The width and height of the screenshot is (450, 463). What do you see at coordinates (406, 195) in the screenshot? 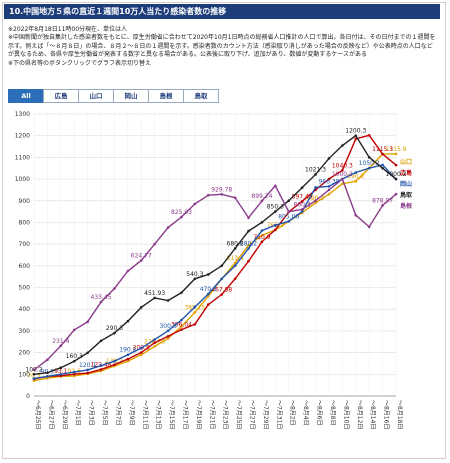
I see `legend-label: 鳥取` at bounding box center [406, 195].